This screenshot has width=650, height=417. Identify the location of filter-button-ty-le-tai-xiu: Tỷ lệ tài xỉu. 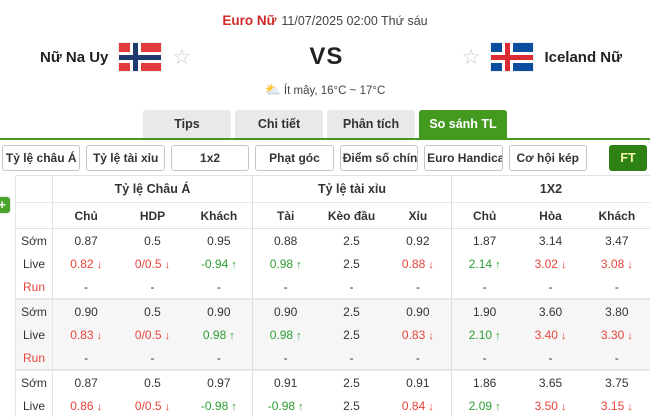
(125, 158).